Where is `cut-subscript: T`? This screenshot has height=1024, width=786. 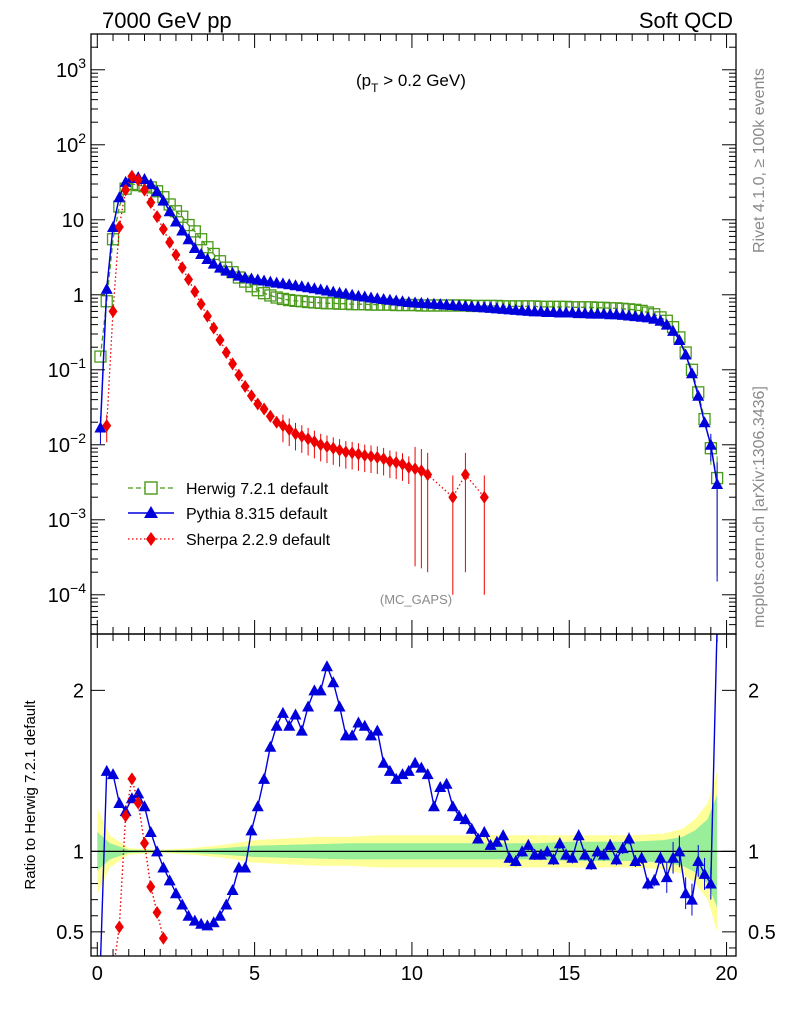
cut-subscript: T is located at coordinates (375, 88).